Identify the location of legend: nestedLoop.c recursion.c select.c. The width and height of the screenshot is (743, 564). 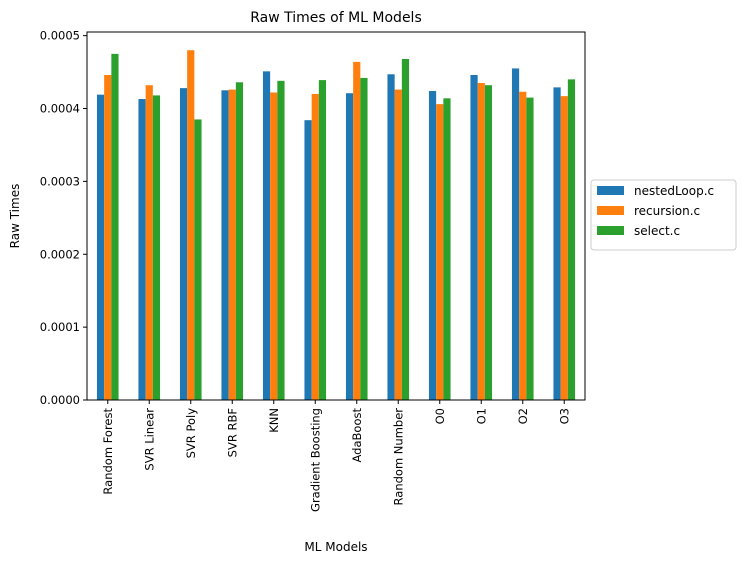
(663, 215).